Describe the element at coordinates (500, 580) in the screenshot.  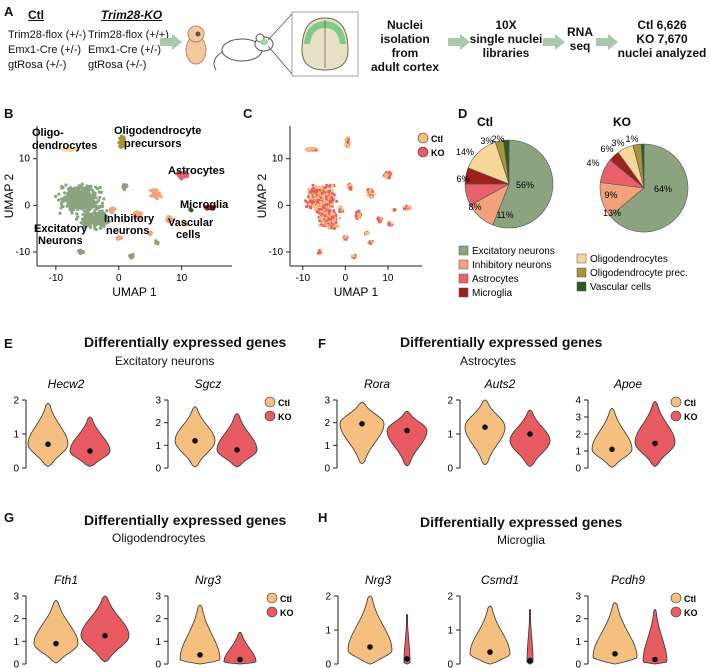
I see `violin-gene-label: Csmd1` at that location.